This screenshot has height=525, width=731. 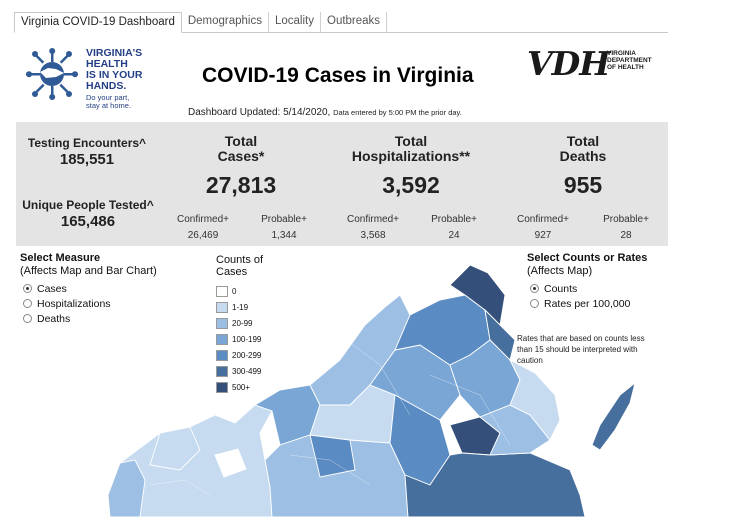 I want to click on option-counts: Counts, so click(x=602, y=288).